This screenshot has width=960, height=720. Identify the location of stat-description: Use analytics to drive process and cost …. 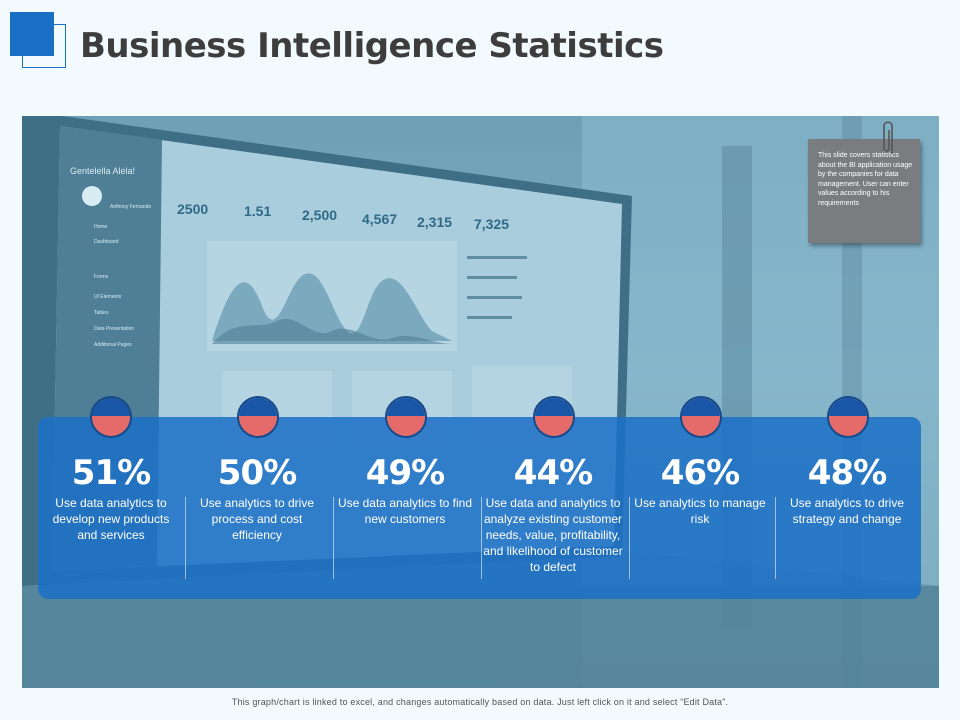
(257, 519).